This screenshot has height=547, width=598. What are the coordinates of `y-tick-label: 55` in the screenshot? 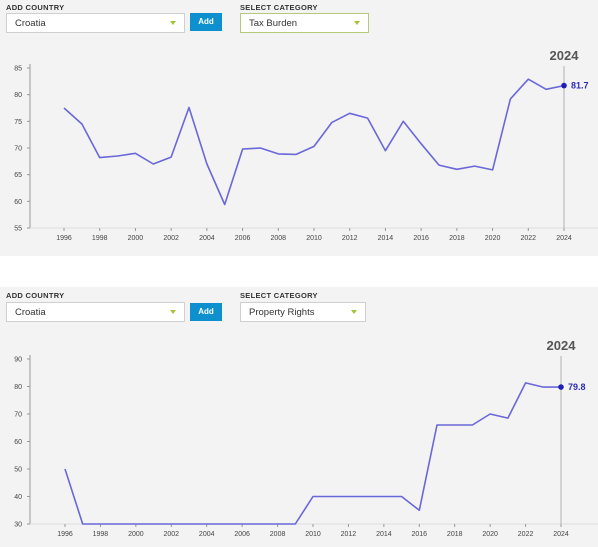 It's located at (18, 229).